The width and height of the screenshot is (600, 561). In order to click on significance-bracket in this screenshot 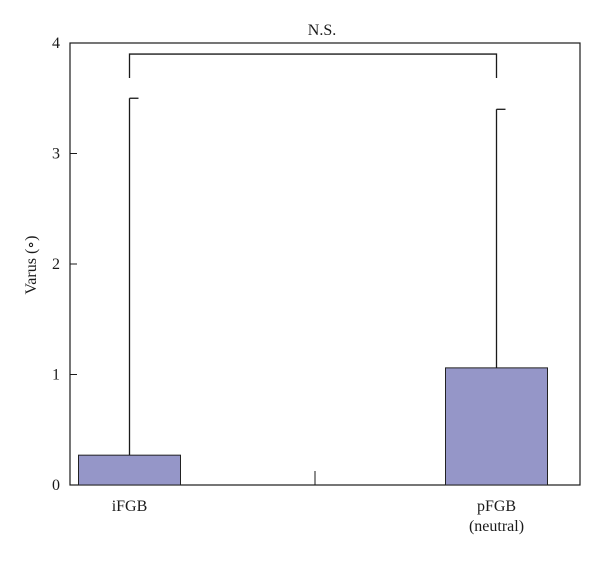, I will do `click(313, 66)`.